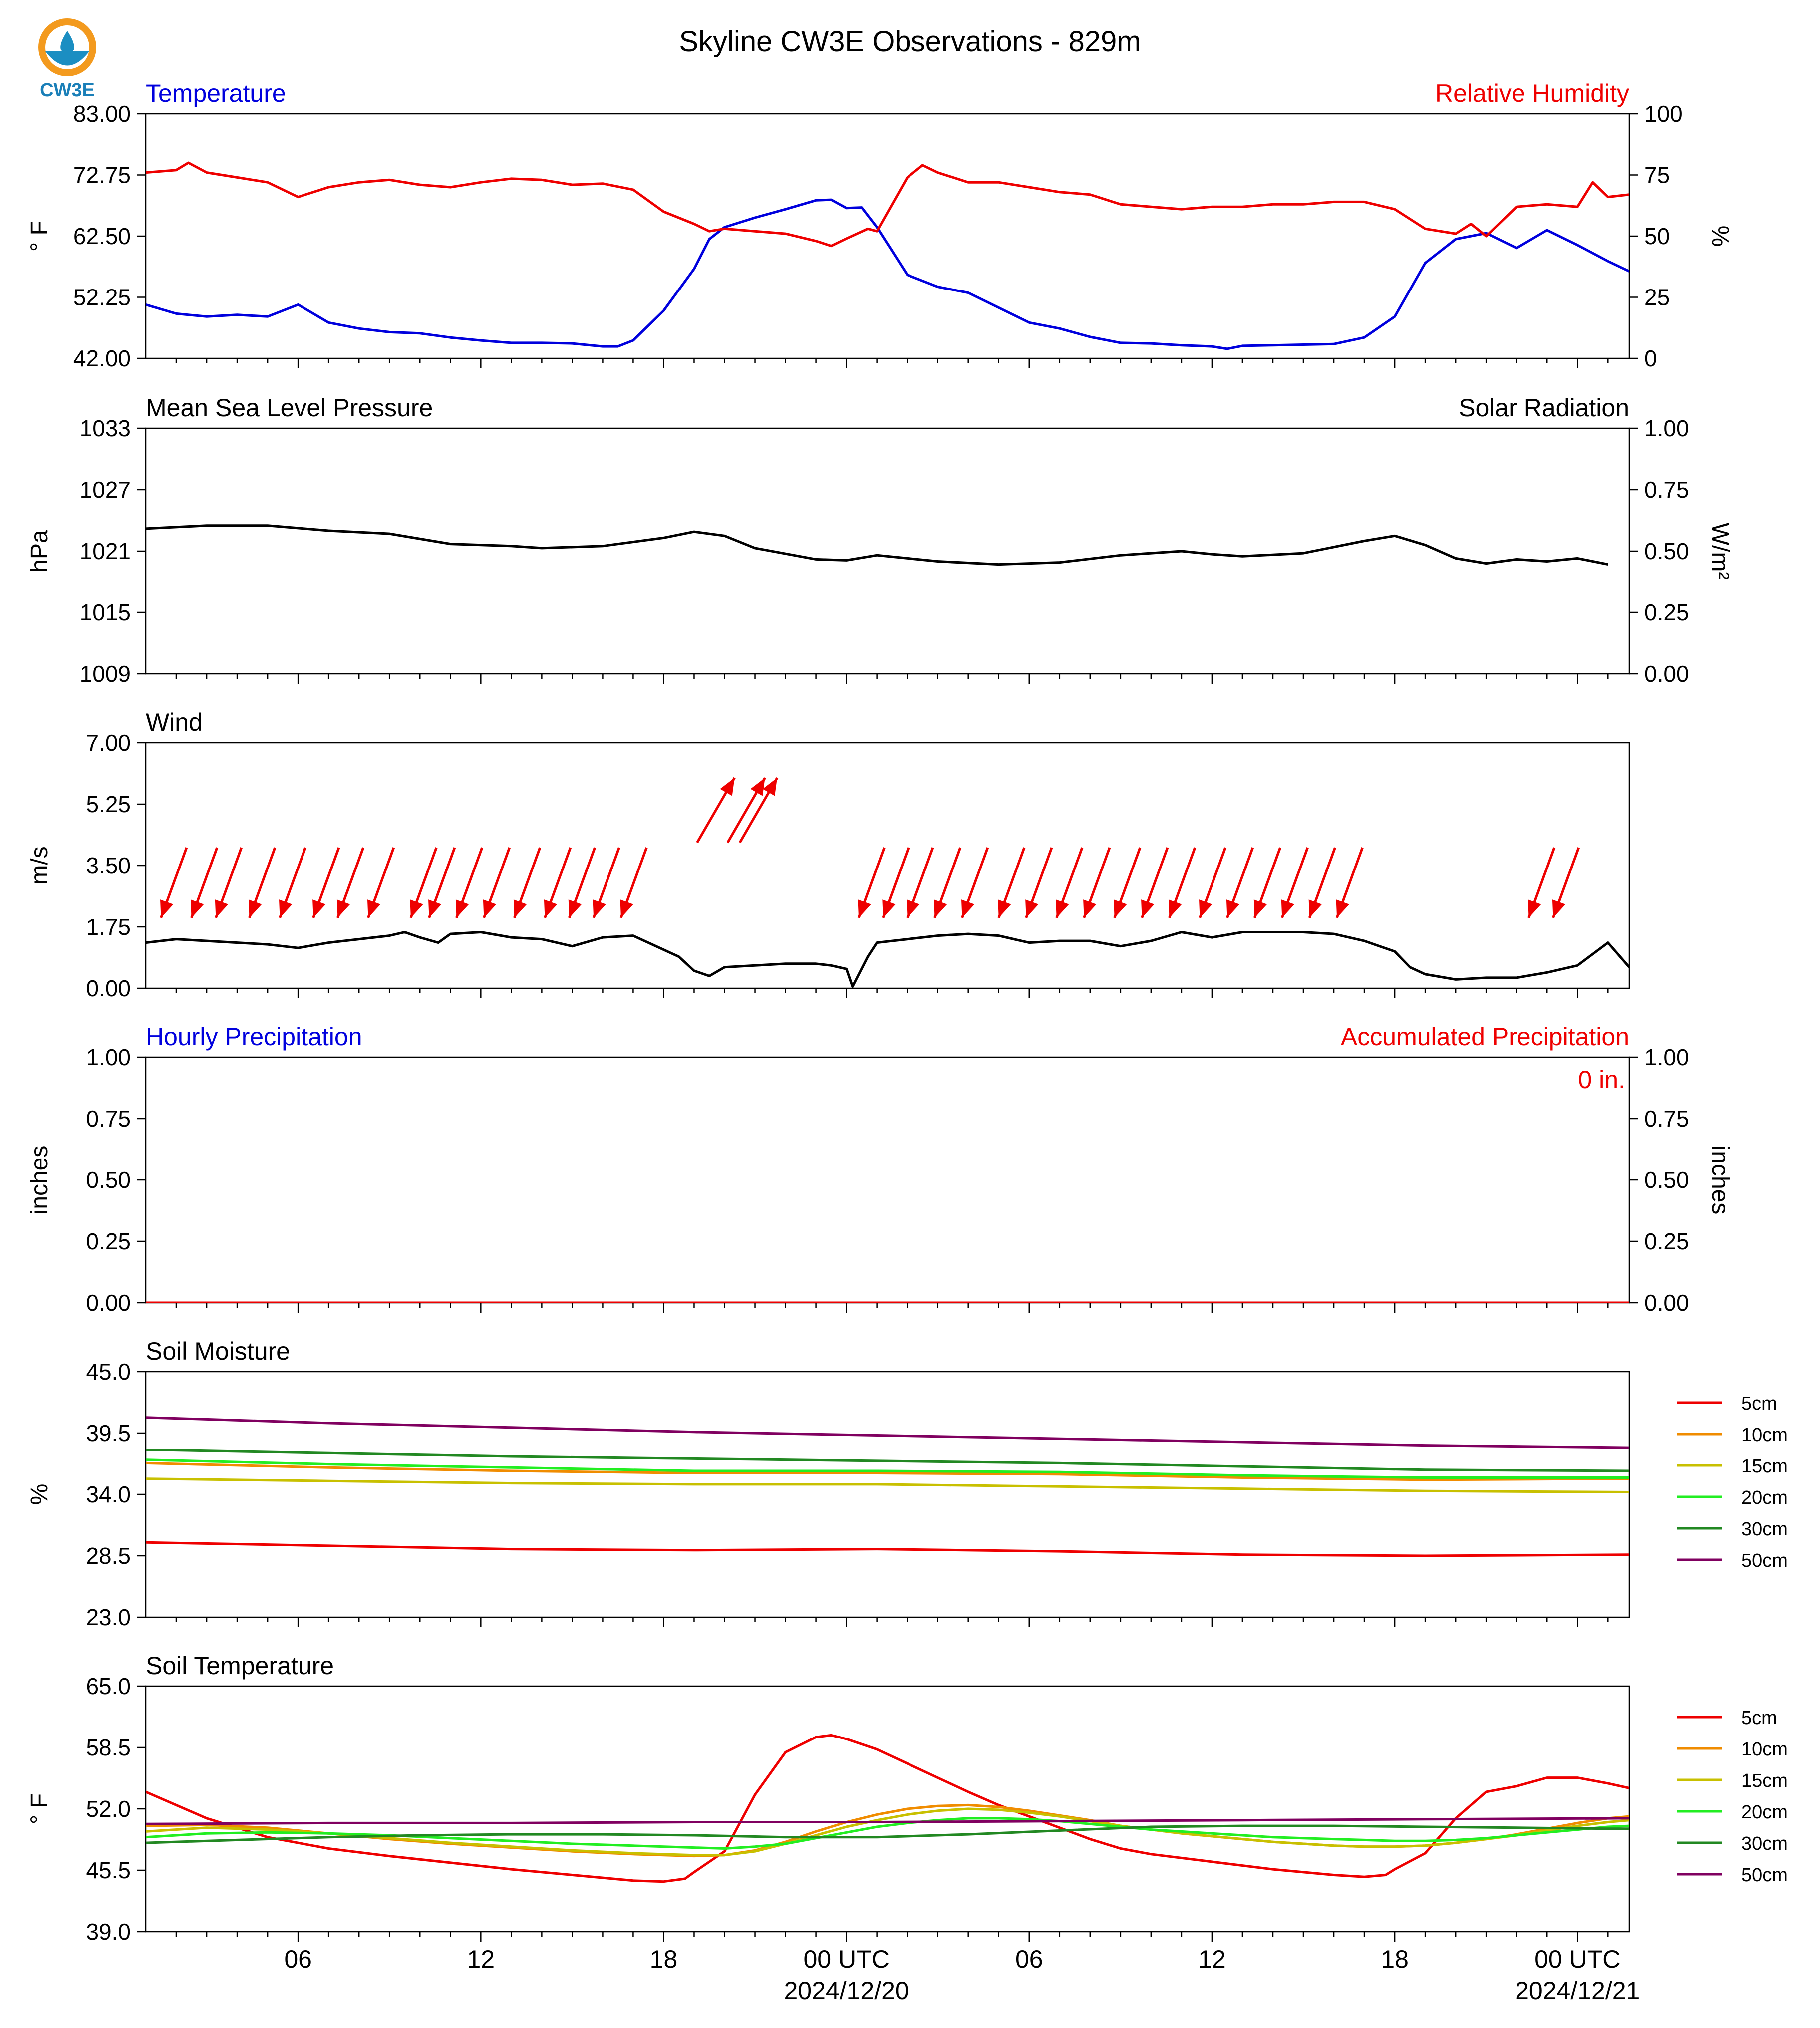 The height and width of the screenshot is (2028, 1820). I want to click on y-left-tick-label: 7.00, so click(108, 743).